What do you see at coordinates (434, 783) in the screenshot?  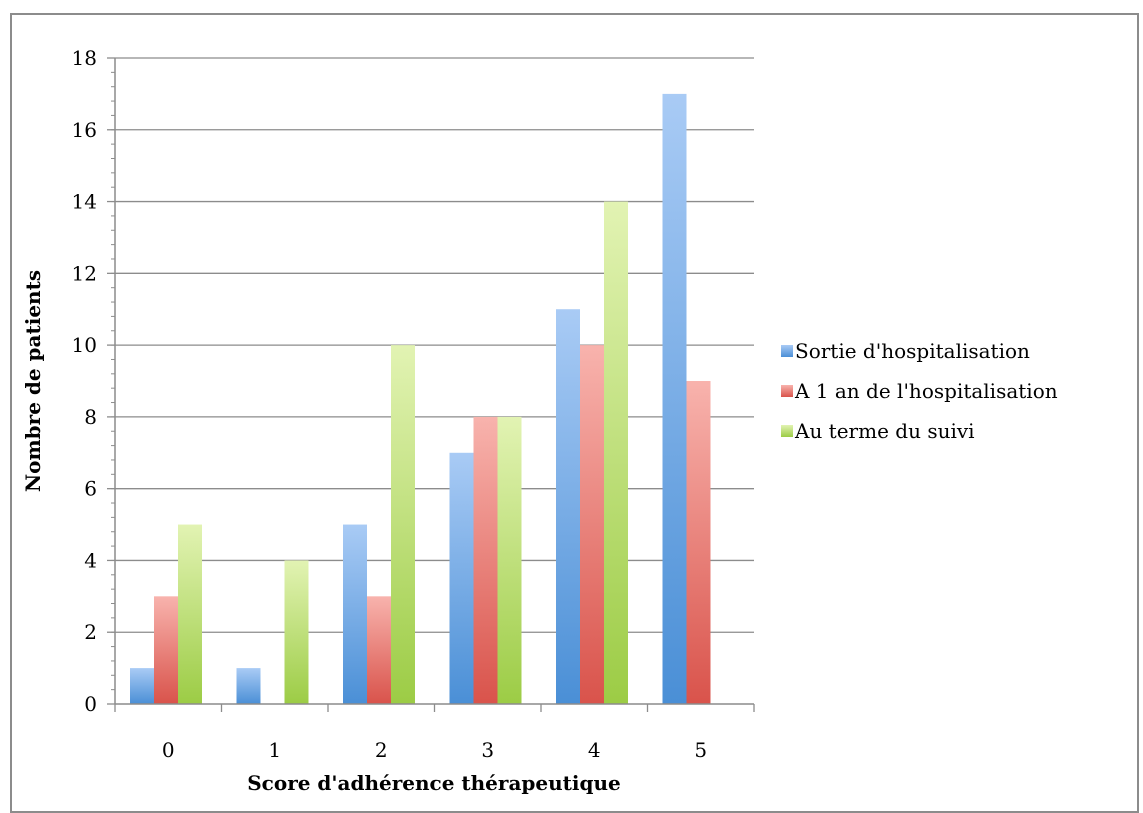 I see `x-axis-title: Score d'adhérence thérapeutique` at bounding box center [434, 783].